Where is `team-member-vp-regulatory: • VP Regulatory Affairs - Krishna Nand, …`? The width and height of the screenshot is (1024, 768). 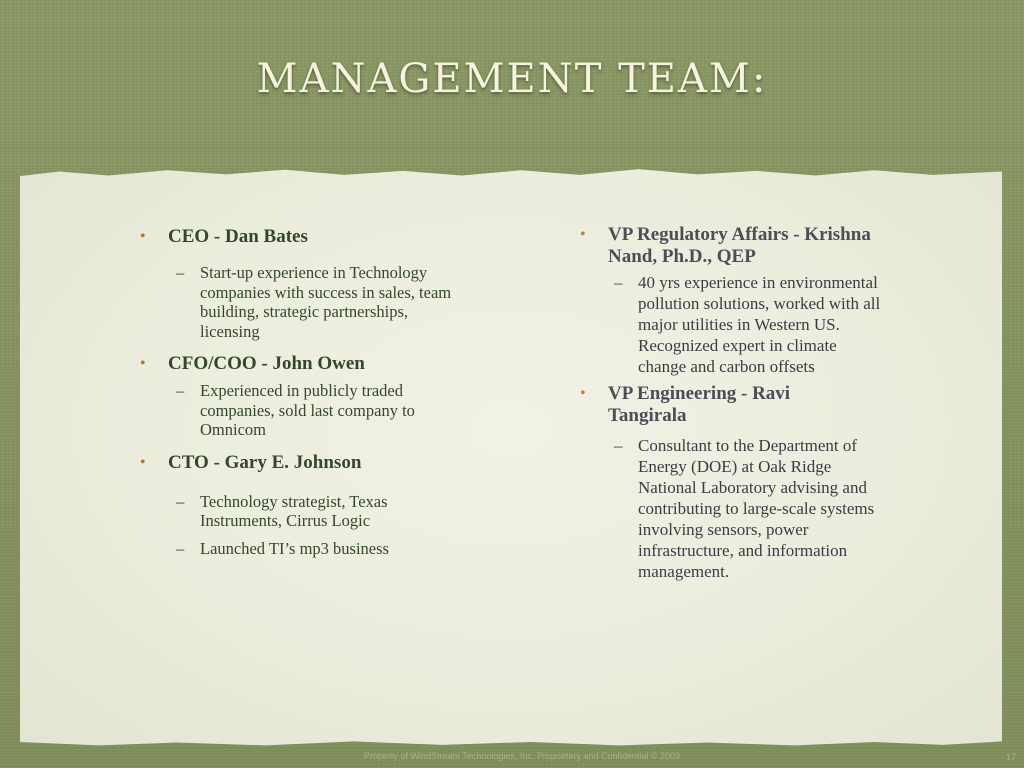
team-member-vp-regulatory: • VP Regulatory Affairs - Krishna Nand, … is located at coordinates (740, 246).